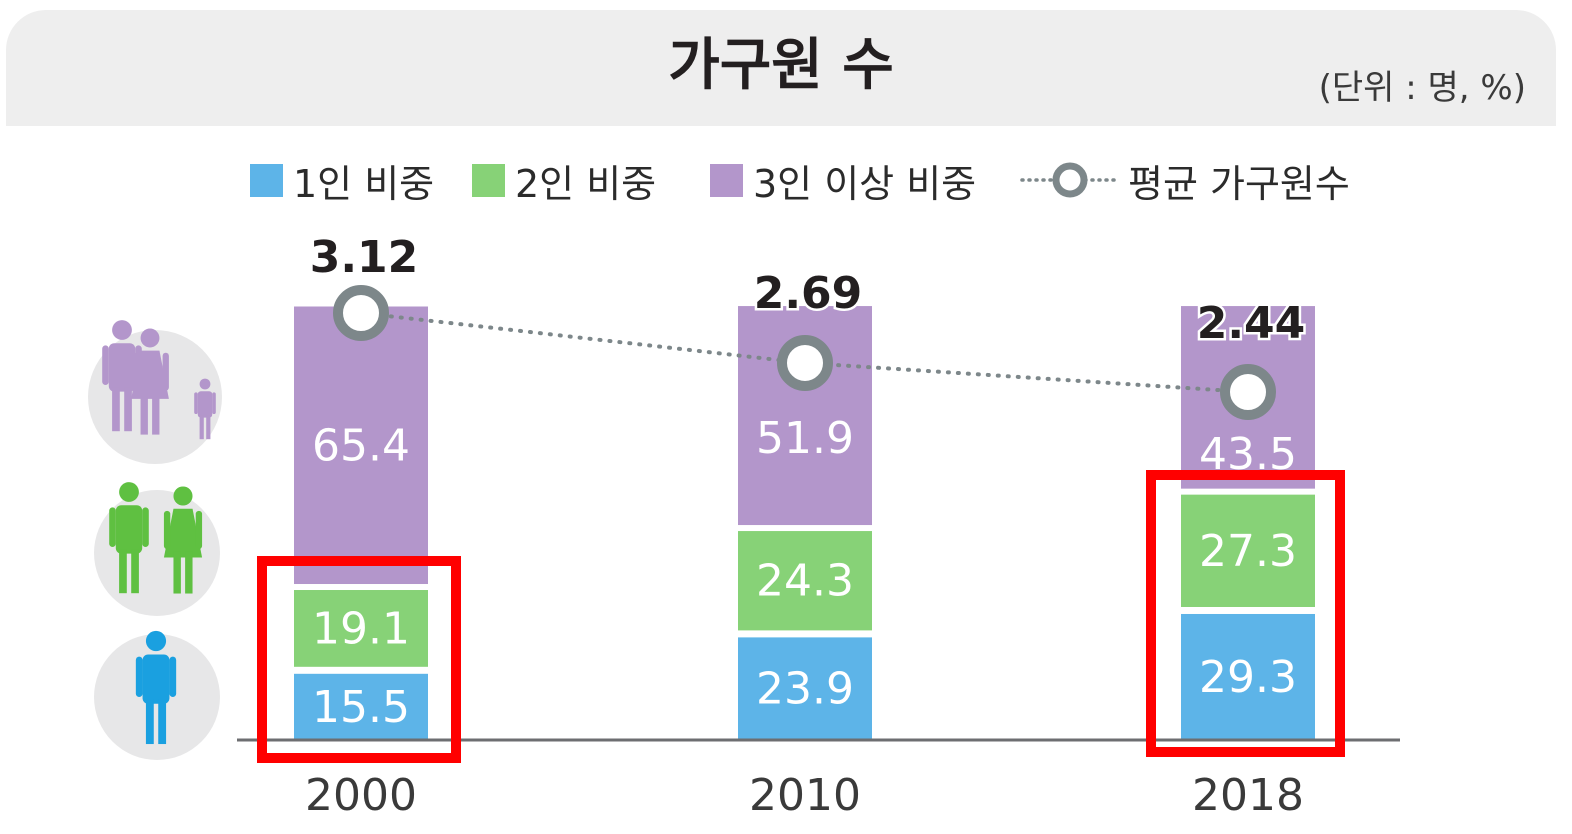  Describe the element at coordinates (488, 180) in the screenshot. I see `legend-swatch-2person` at that location.